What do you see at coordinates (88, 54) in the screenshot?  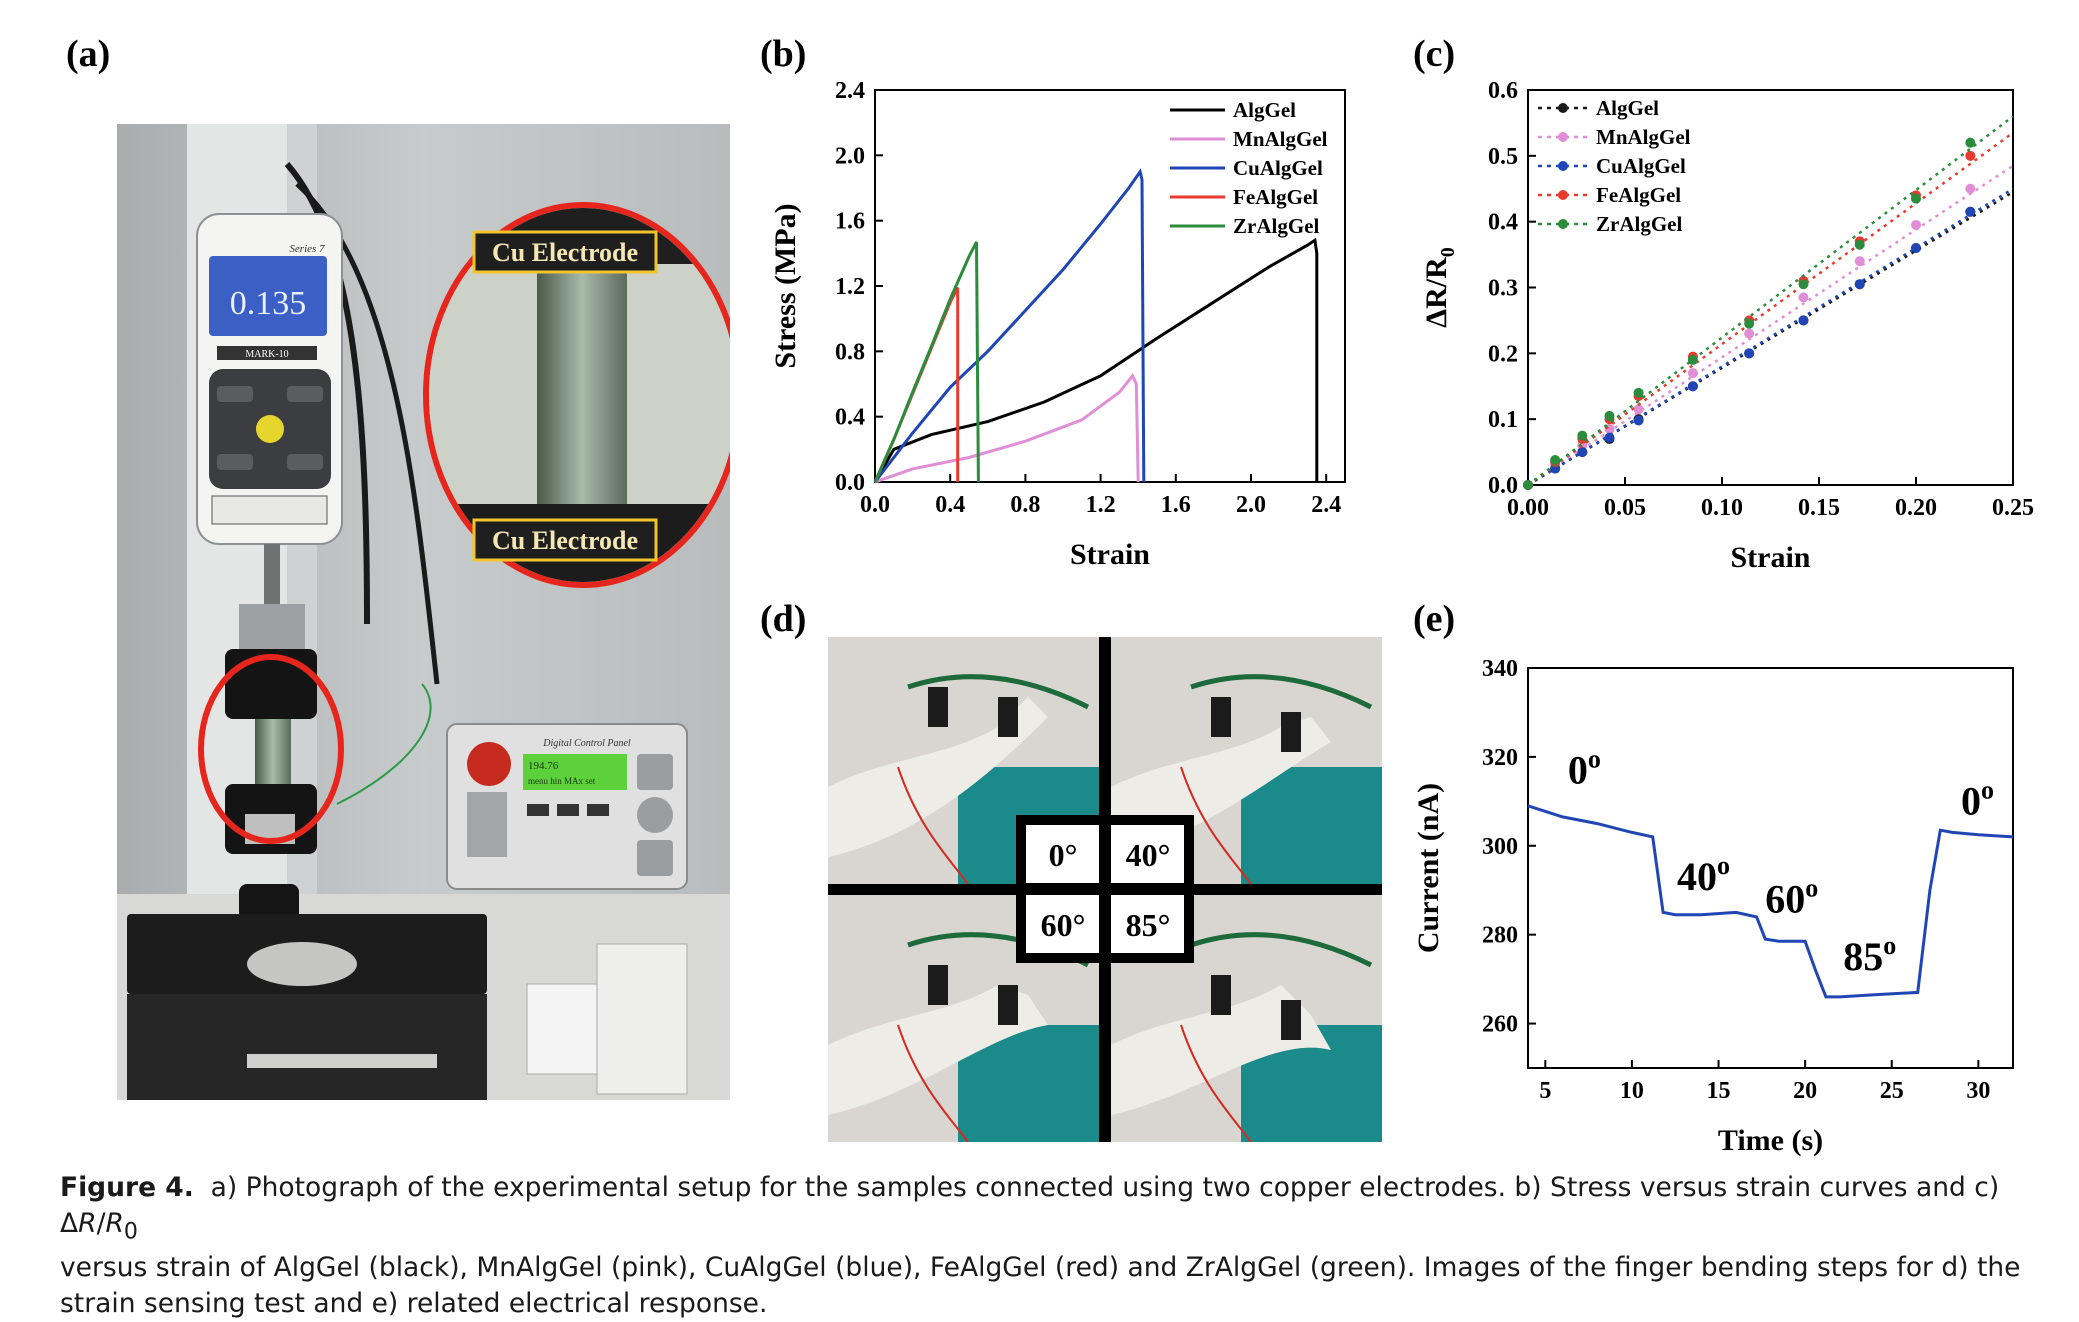 I see `panel-label-a: (a)` at bounding box center [88, 54].